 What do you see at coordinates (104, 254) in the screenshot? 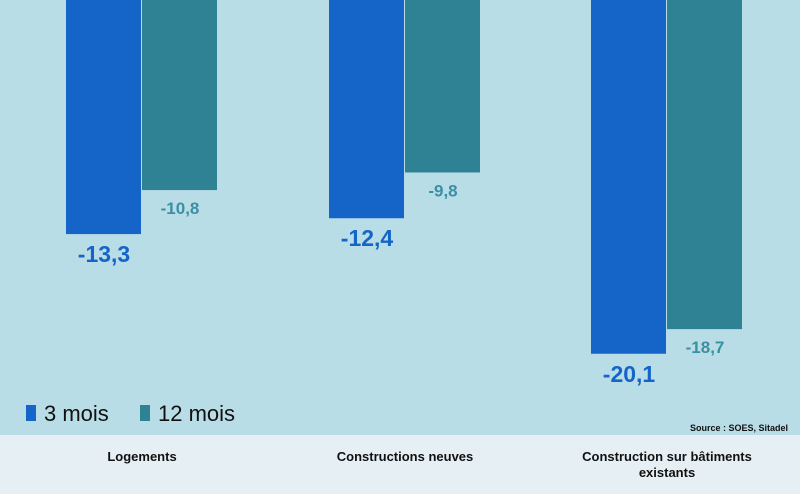
I see `value-label-3-mois-0: -13,3` at bounding box center [104, 254].